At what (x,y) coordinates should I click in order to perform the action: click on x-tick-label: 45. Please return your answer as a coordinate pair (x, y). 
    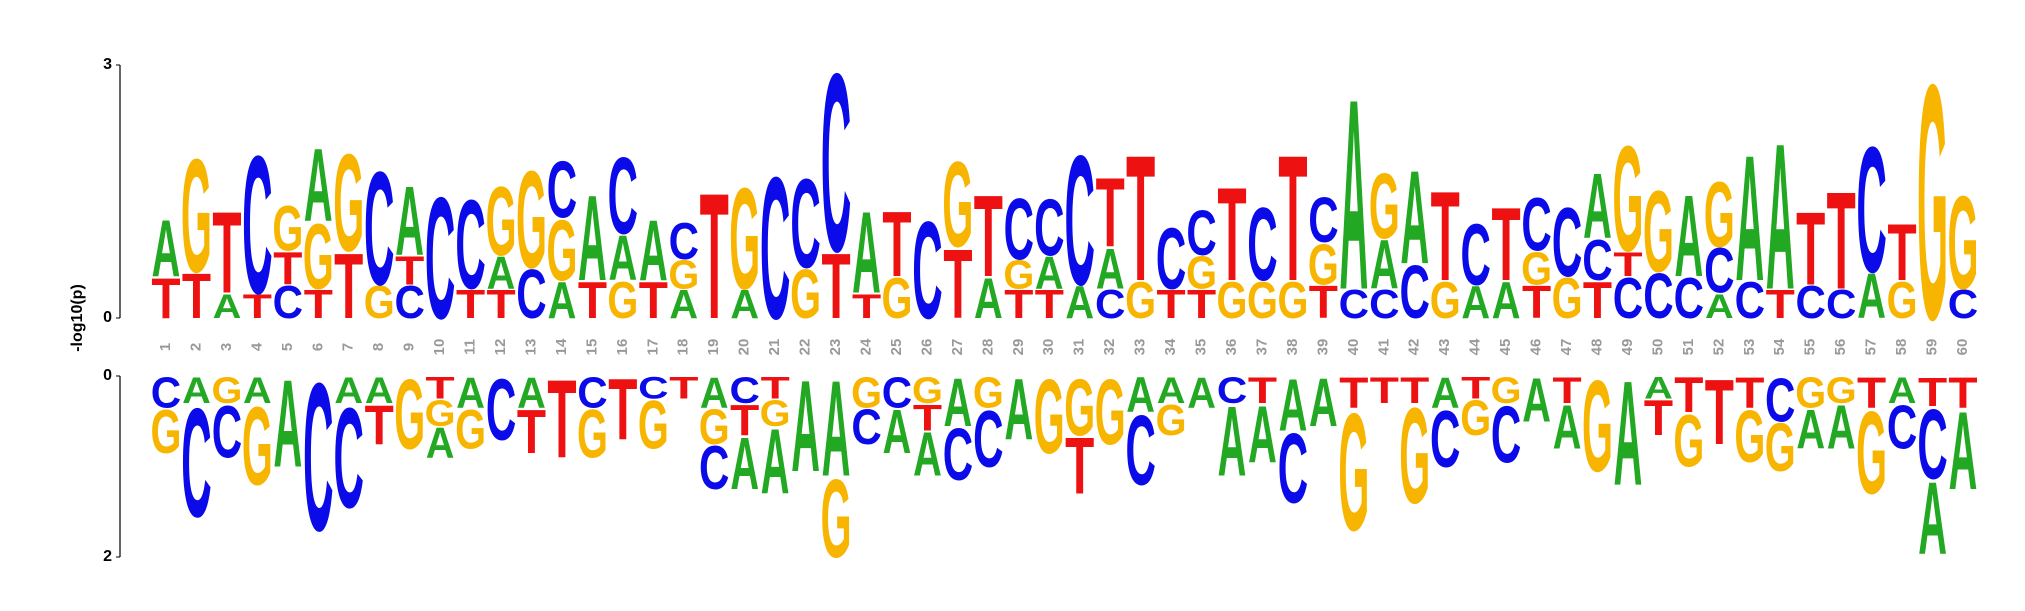
    Looking at the image, I should click on (1505, 347).